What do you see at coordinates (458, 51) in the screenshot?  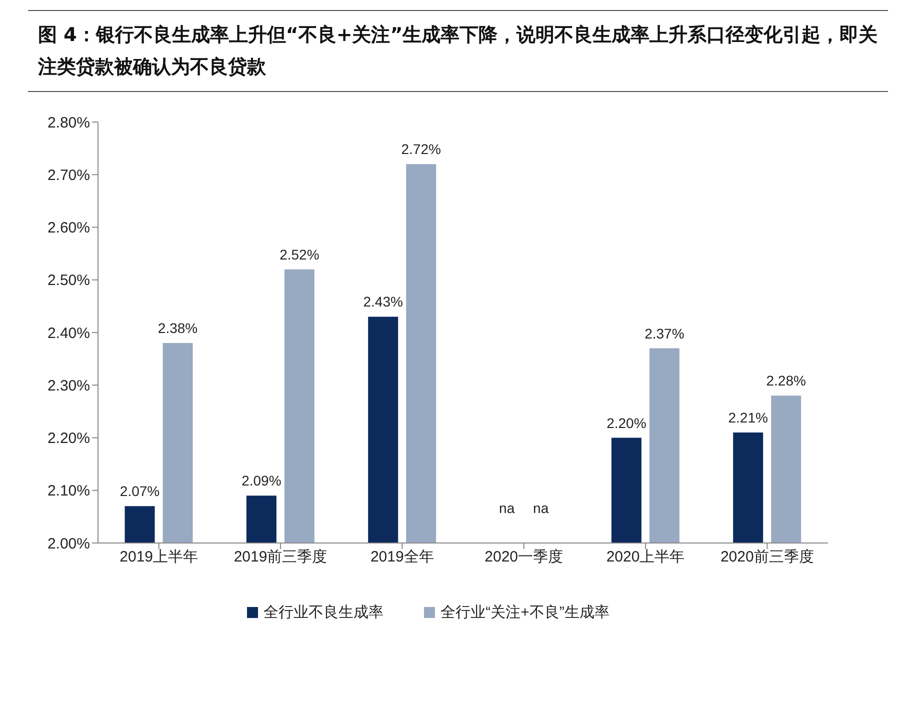 I see `chart-title: 图 4：银行不良生成率上升但“不良+关注”生成率下降，说明不良生成率上升系口径变化引起，即关注类贷款被确认为不良贷款` at bounding box center [458, 51].